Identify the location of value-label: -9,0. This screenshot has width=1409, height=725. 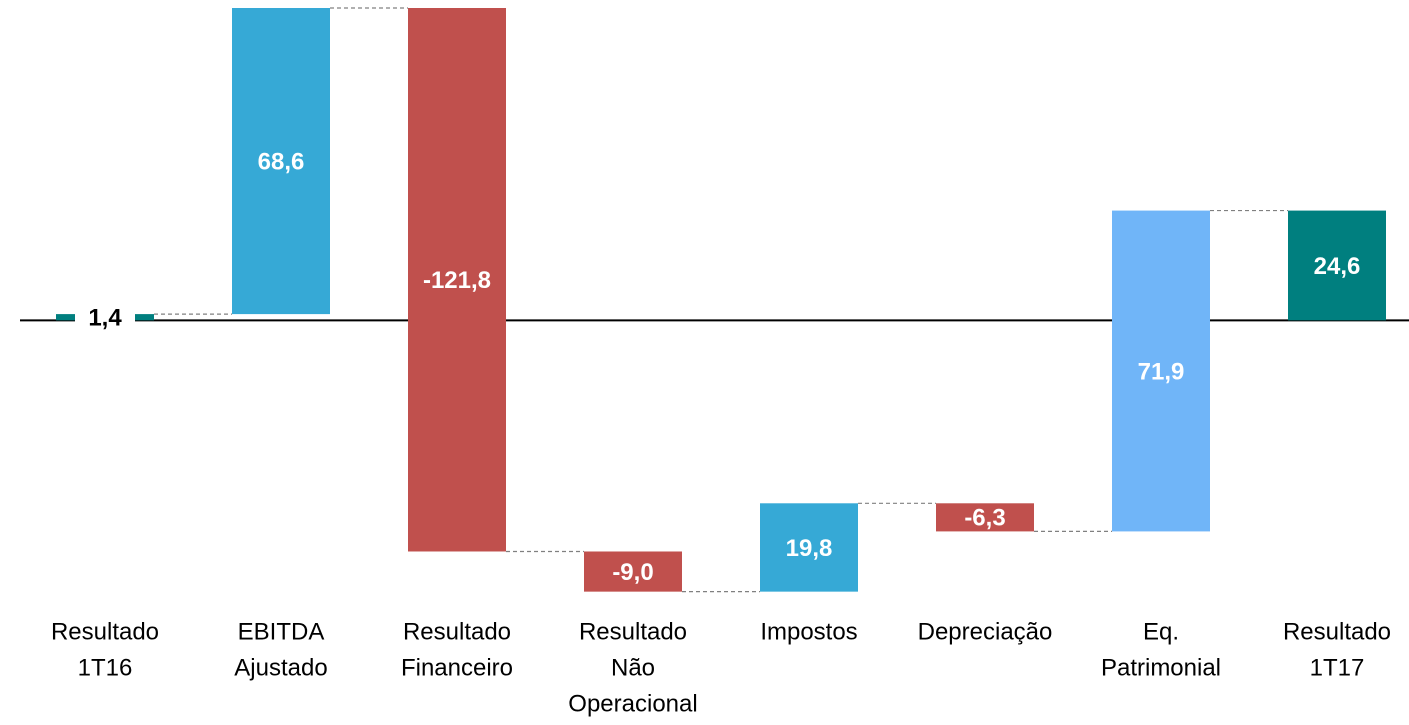
(632, 572).